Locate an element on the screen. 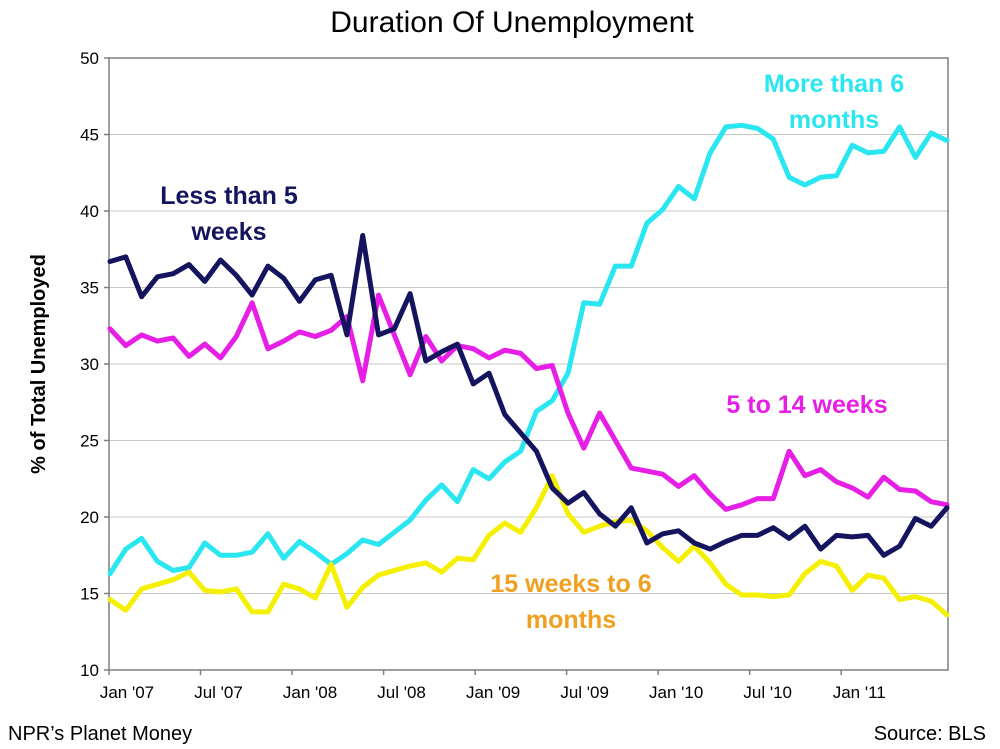 Image resolution: width=1000 pixels, height=749 pixels. chart-title: Duration Of Unemployment is located at coordinates (512, 22).